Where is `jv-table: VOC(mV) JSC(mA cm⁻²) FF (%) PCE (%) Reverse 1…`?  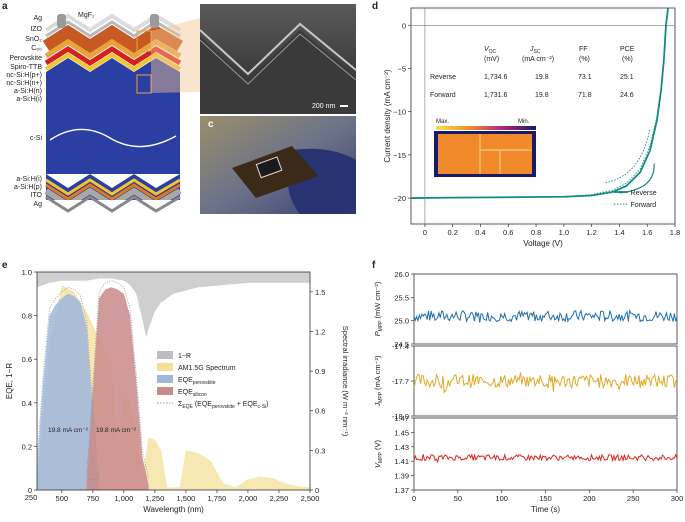
jv-table: VOC(mV) JSC(mA cm⁻²) FF (%) PCE (%) Reverse 1… is located at coordinates (532, 72).